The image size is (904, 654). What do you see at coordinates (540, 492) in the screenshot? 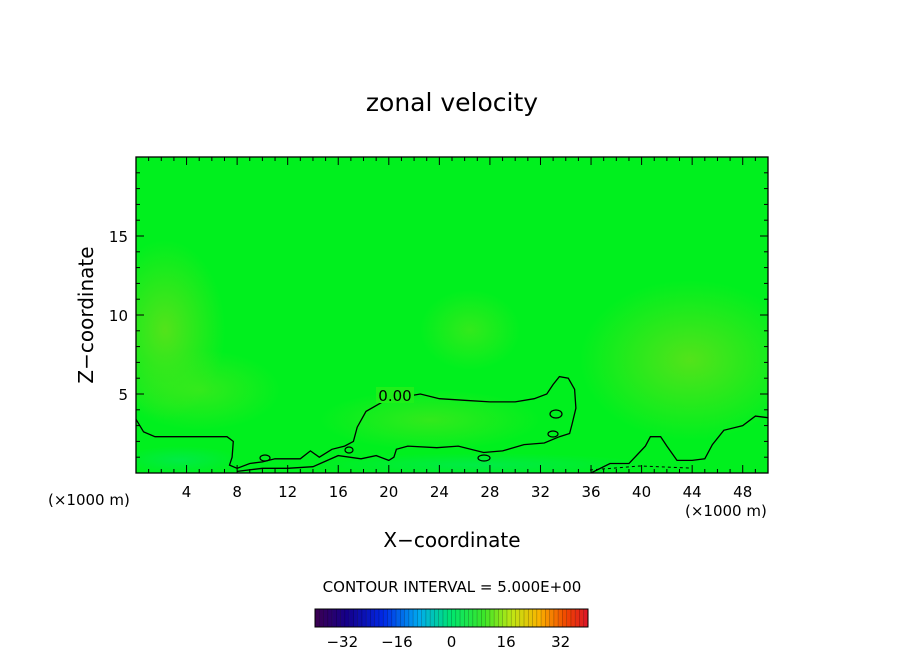
I see `x-tick-label: 32` at bounding box center [540, 492].